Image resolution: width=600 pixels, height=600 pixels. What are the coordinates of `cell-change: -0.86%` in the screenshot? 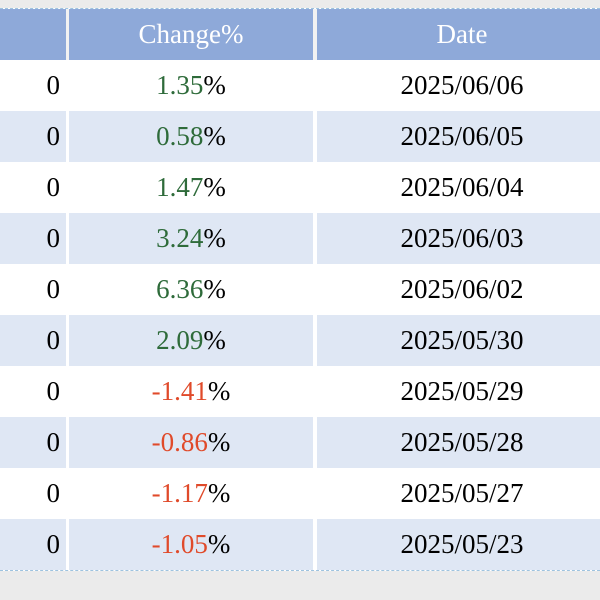 It's located at (191, 442).